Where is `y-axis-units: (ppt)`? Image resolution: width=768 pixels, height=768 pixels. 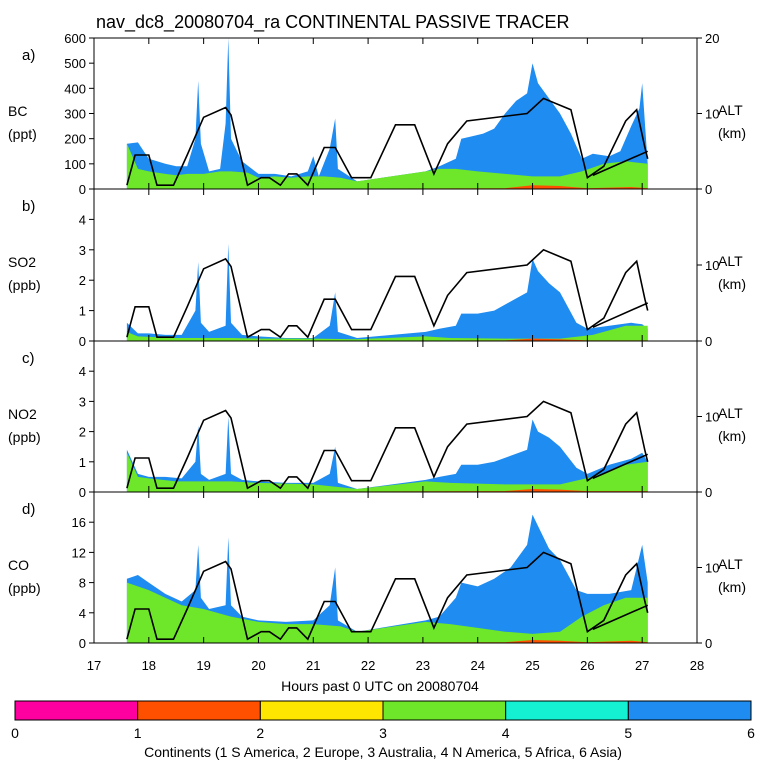
y-axis-units: (ppt) is located at coordinates (22, 134).